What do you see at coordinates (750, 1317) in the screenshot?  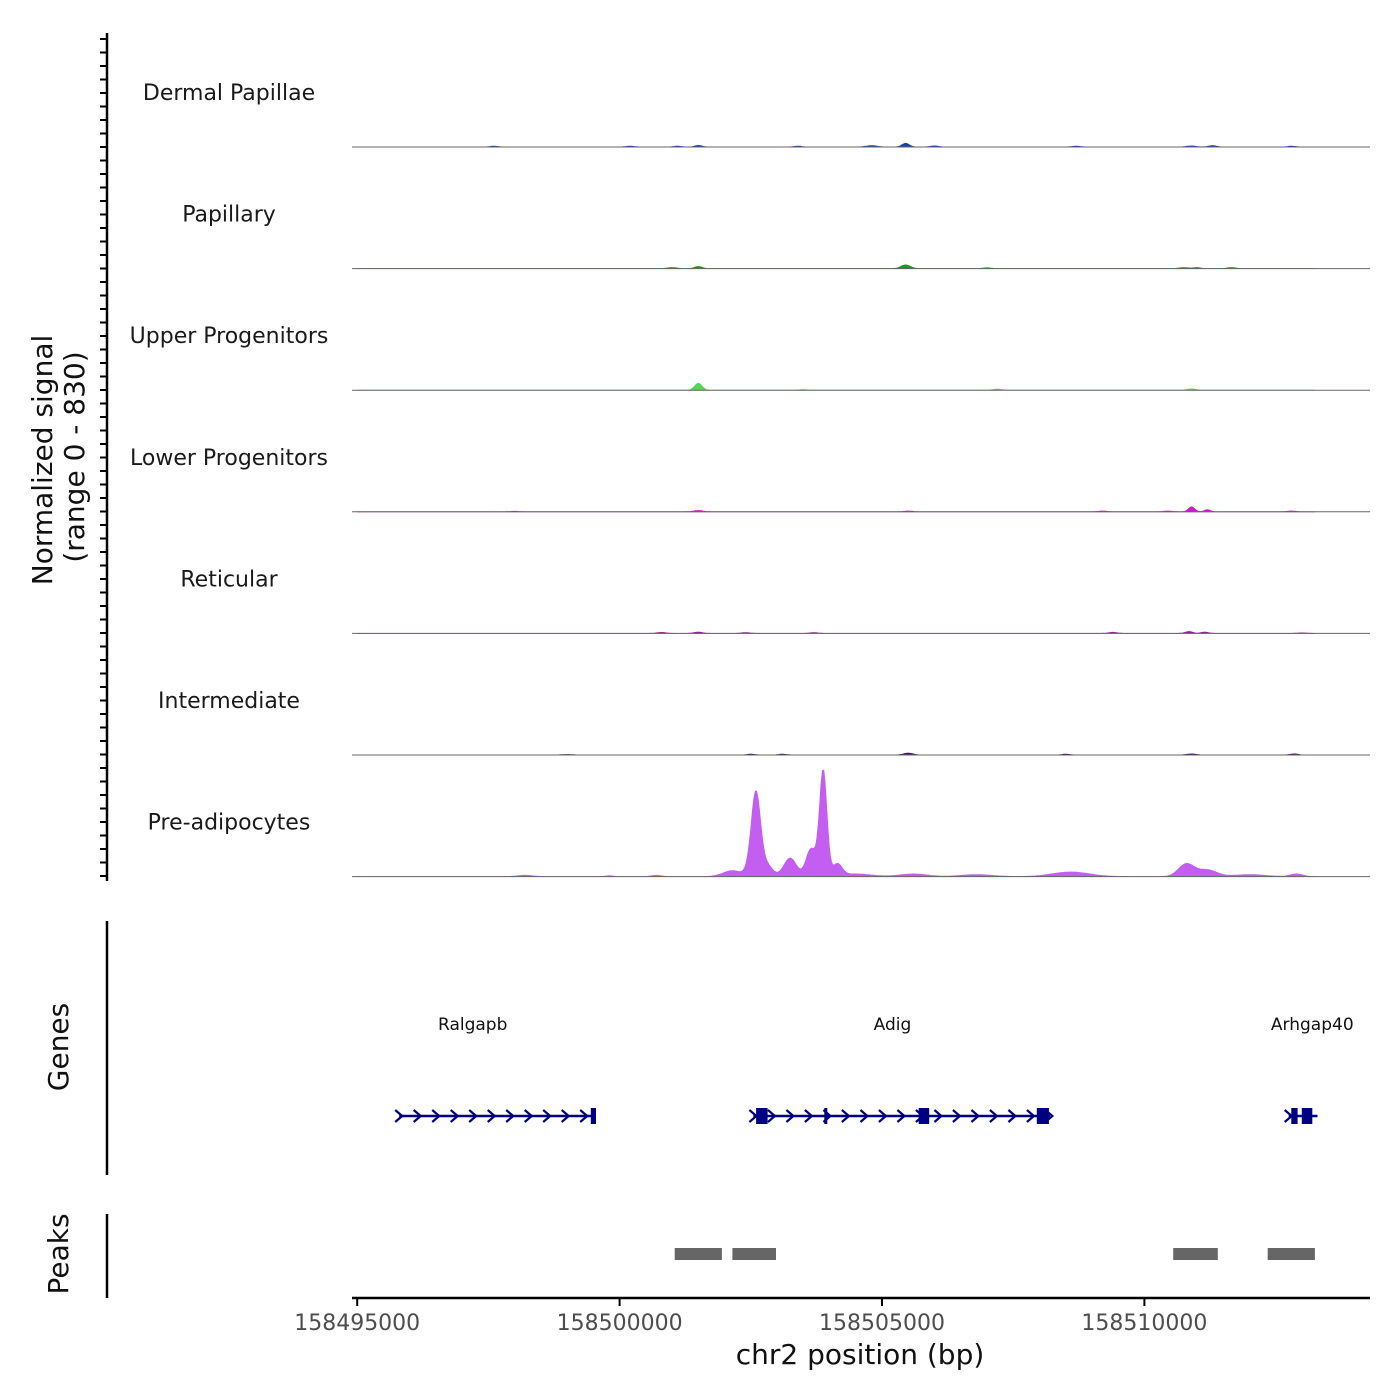 I see `x-axis-ticks: 158495000 158500000 158505000 158510000` at bounding box center [750, 1317].